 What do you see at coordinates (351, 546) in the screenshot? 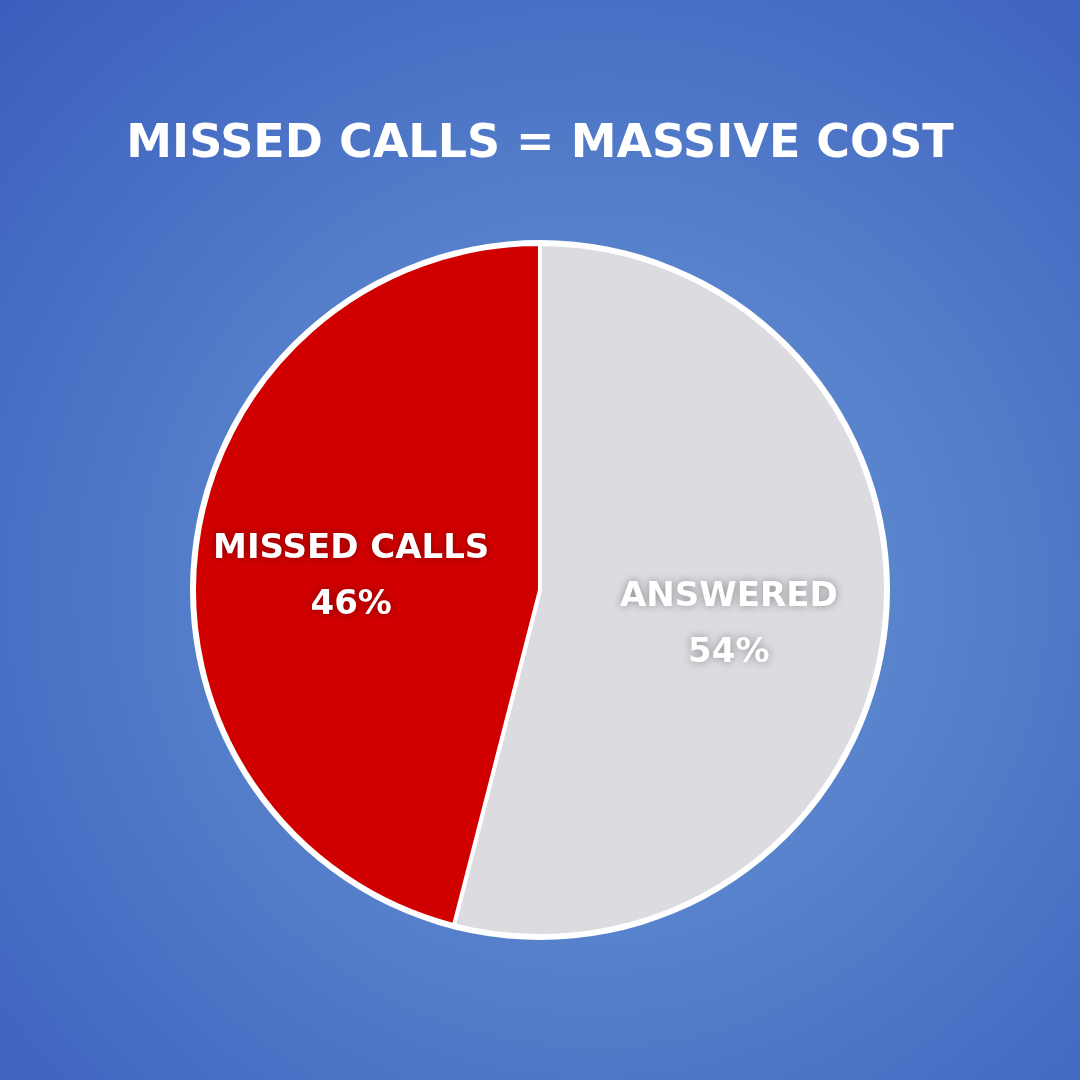
I see `slice-label: MISSED CALLS` at bounding box center [351, 546].